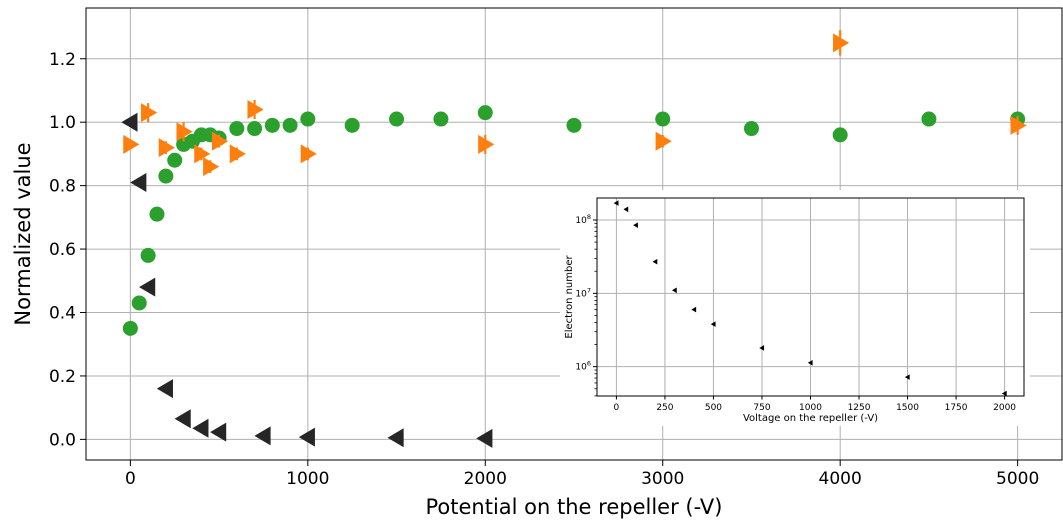  Describe the element at coordinates (761, 408) in the screenshot. I see `inset-x-tick-label: 750` at that location.